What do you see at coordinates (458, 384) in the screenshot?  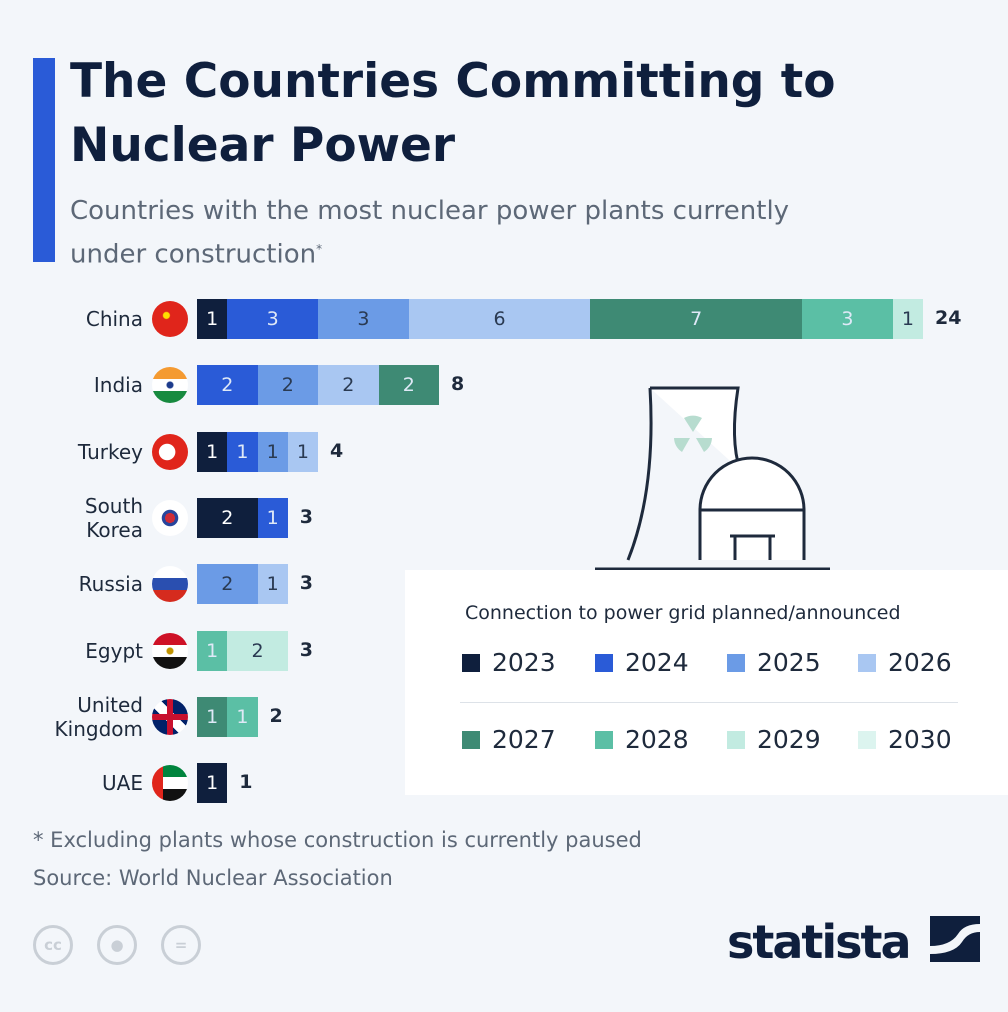 I see `total-label: 8` at bounding box center [458, 384].